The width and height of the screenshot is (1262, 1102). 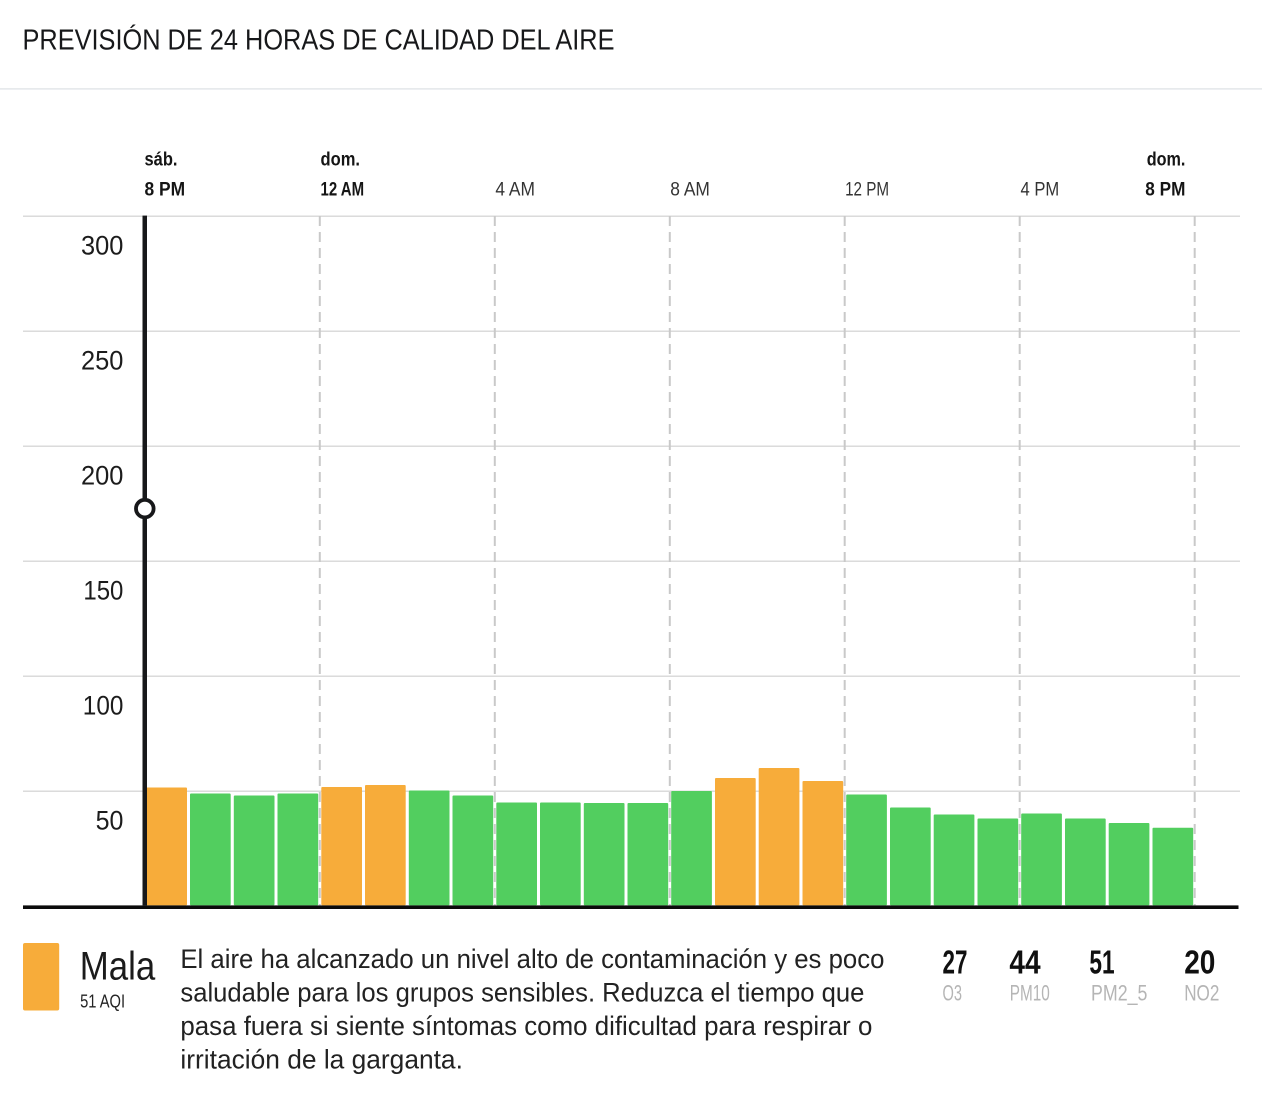 What do you see at coordinates (1025, 961) in the screenshot?
I see `svg-text: 44` at bounding box center [1025, 961].